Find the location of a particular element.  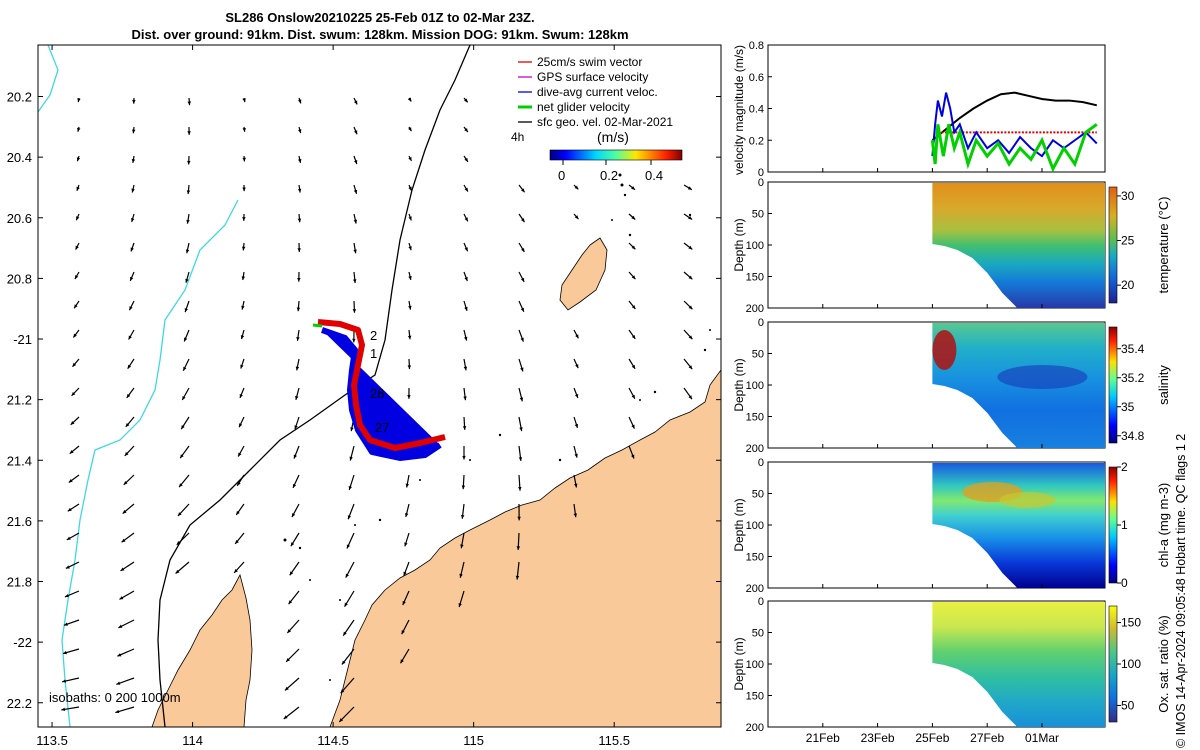

island-small is located at coordinates (583, 274).